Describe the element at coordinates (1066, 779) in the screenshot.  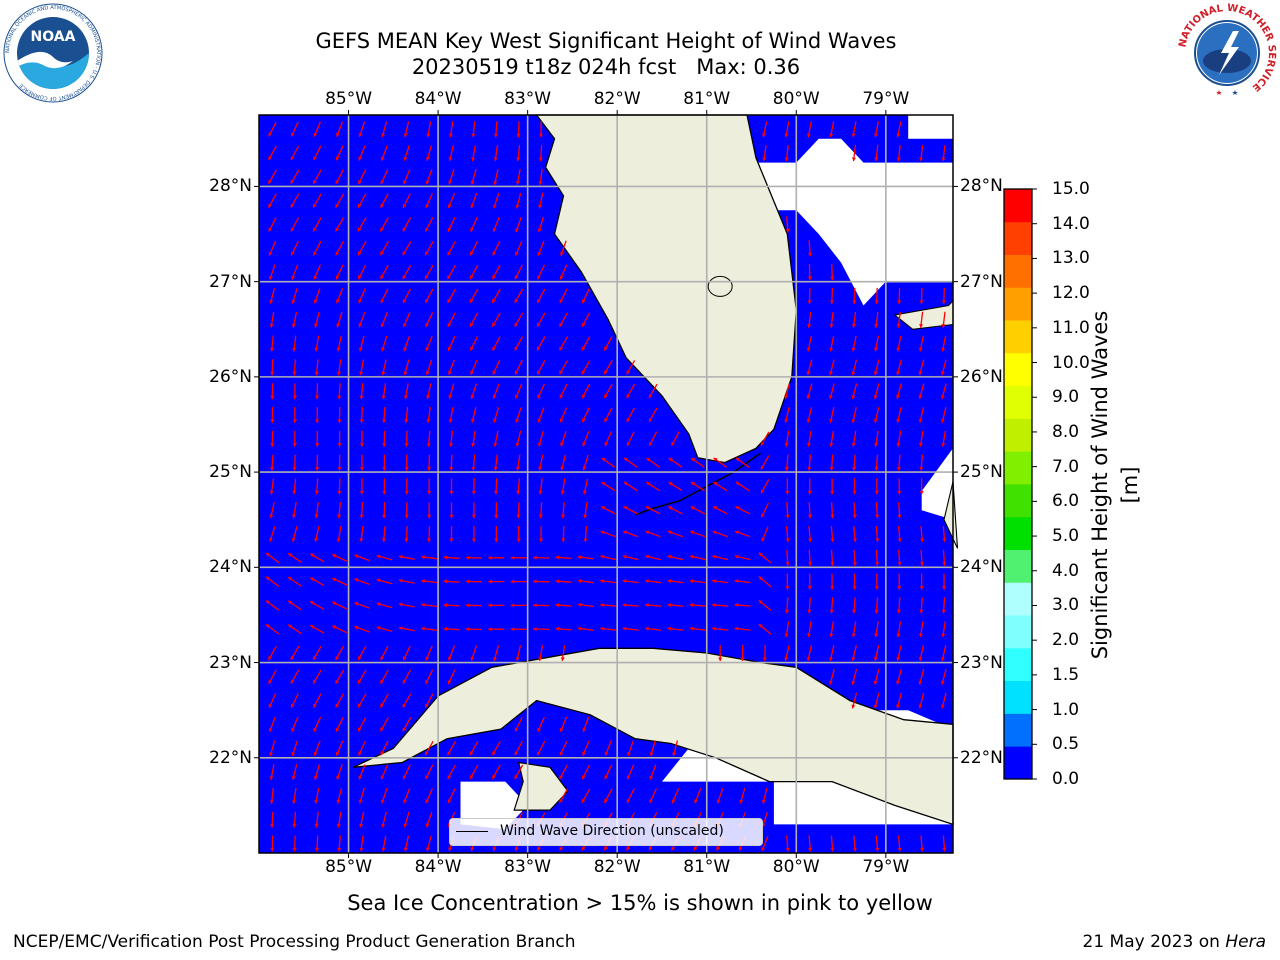
I see `colorbar-tick-label: 0.0` at that location.